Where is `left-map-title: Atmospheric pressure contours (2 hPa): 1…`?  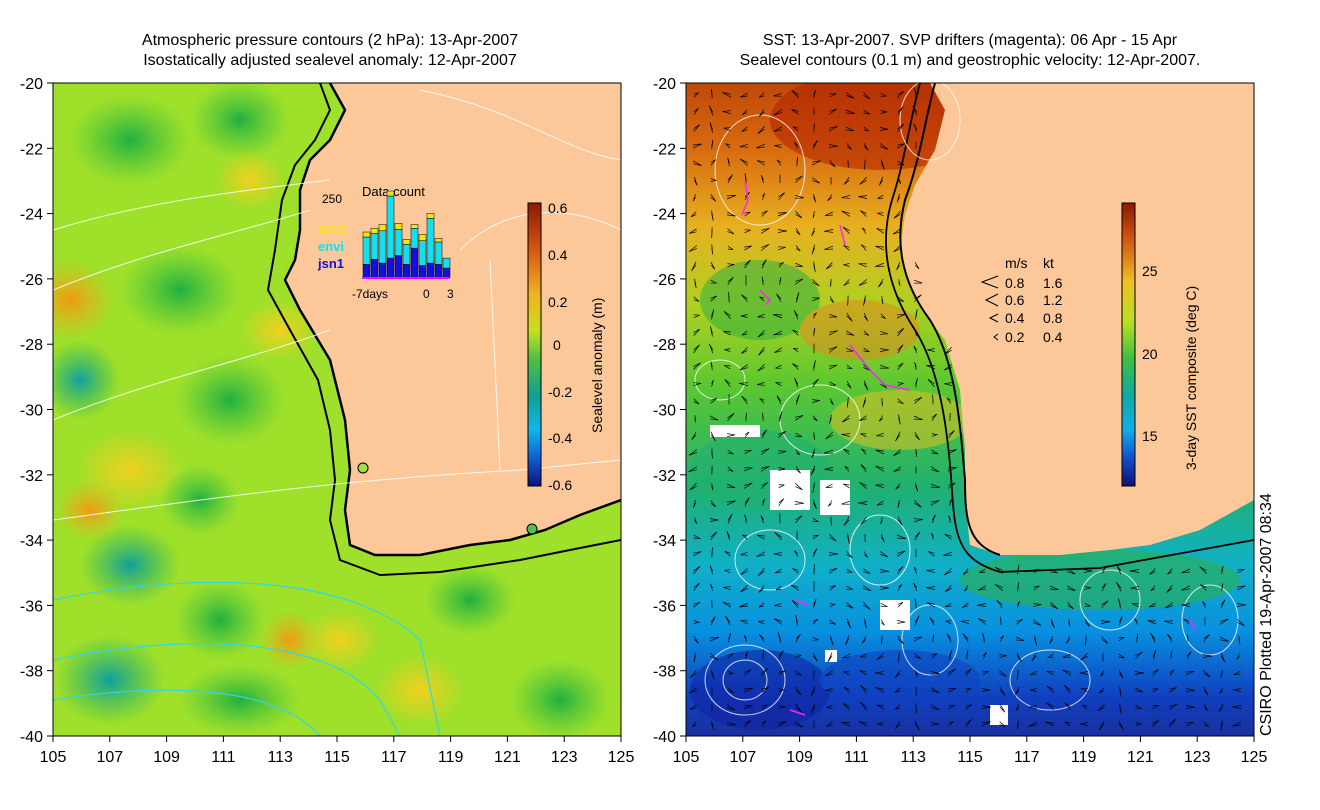 left-map-title: Atmospheric pressure contours (2 hPa): 1… is located at coordinates (330, 51).